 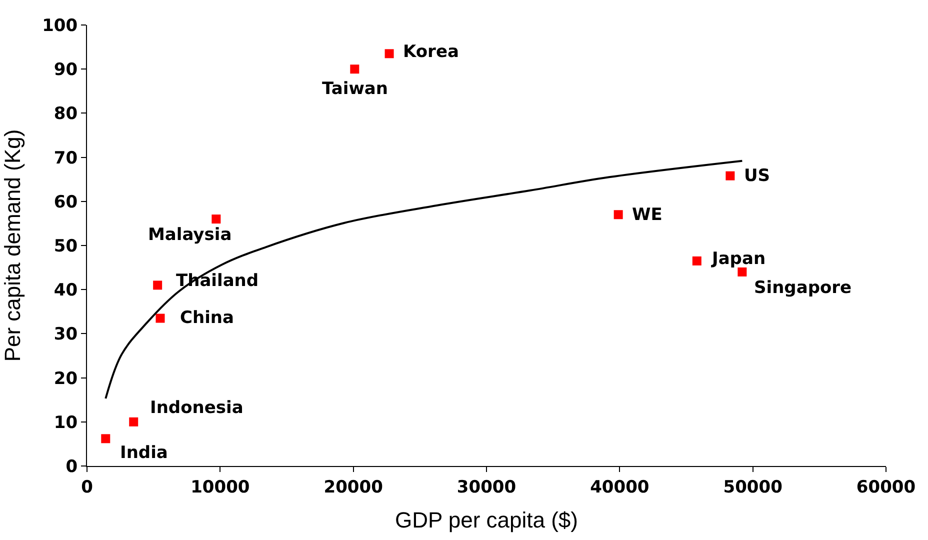 What do you see at coordinates (354, 487) in the screenshot?
I see `x-tick-label: 20000` at bounding box center [354, 487].